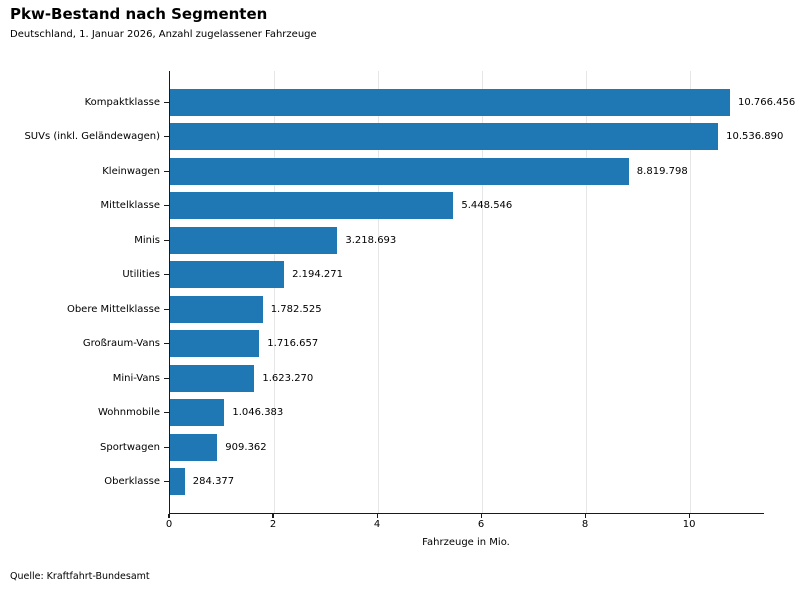 The height and width of the screenshot is (600, 800). Describe the element at coordinates (169, 524) in the screenshot. I see `x-tick-label: 0` at that location.